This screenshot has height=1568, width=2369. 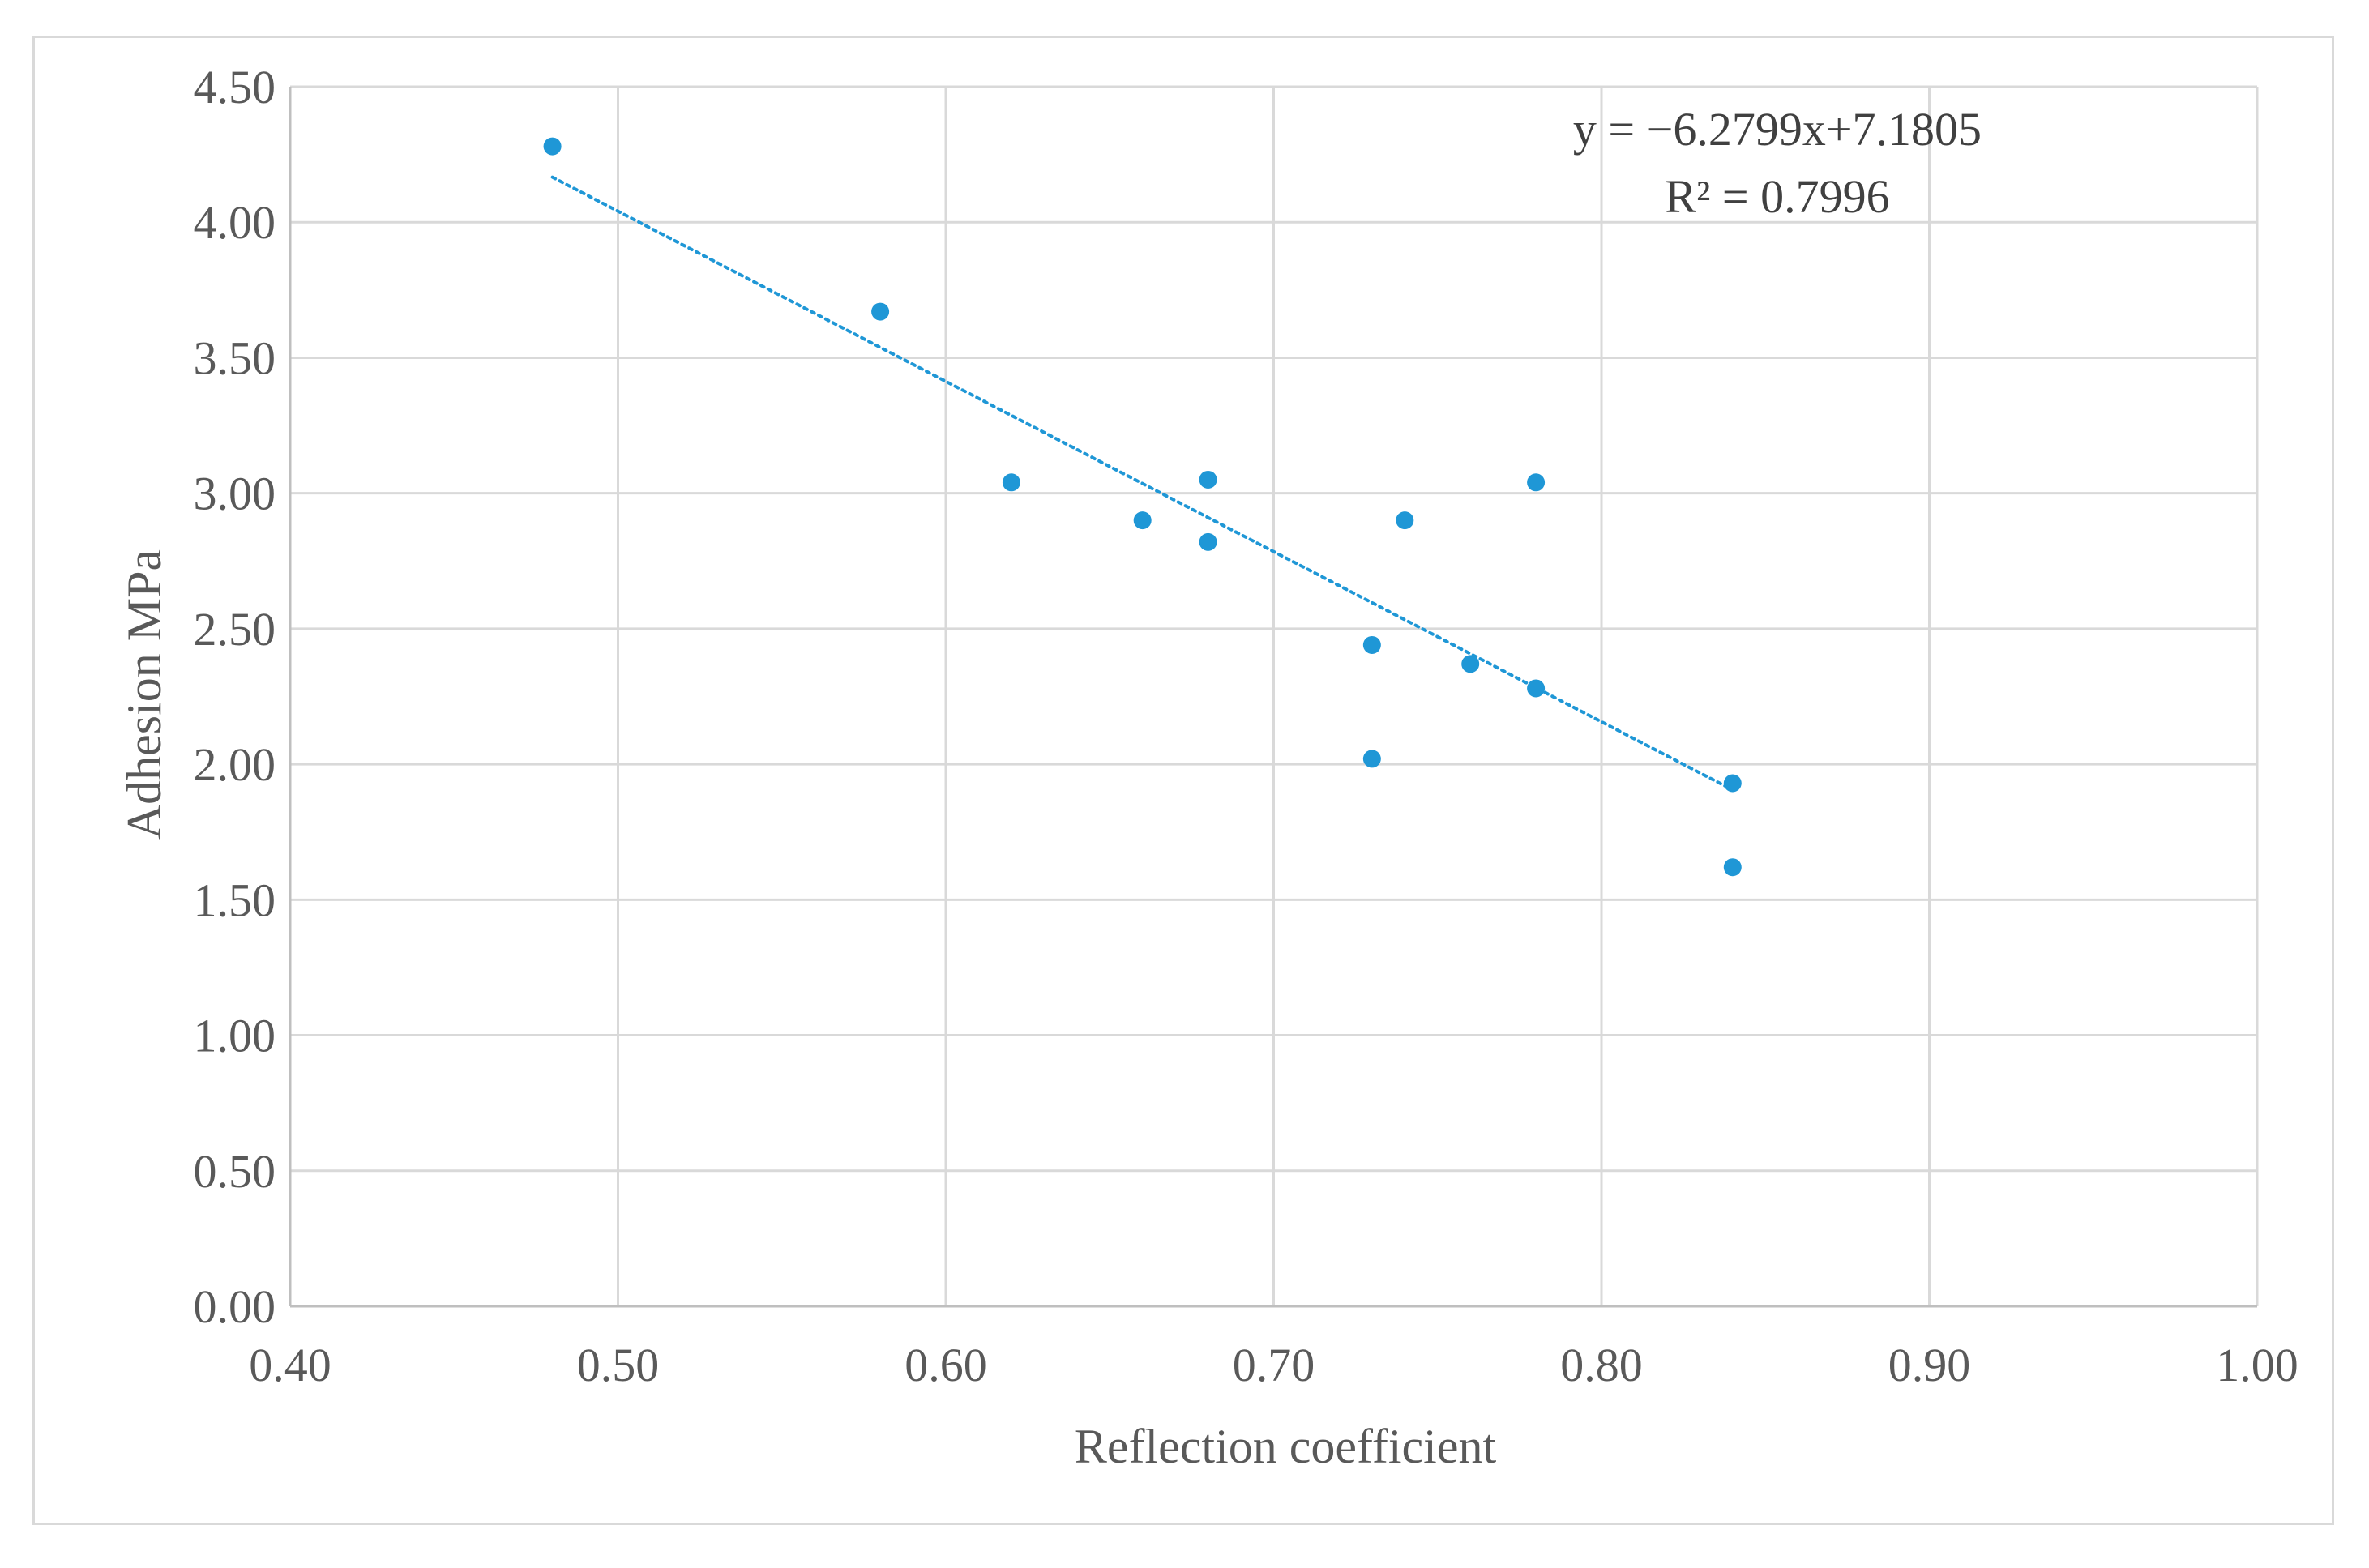 I want to click on y-tick-label: 0.00, so click(x=235, y=1307).